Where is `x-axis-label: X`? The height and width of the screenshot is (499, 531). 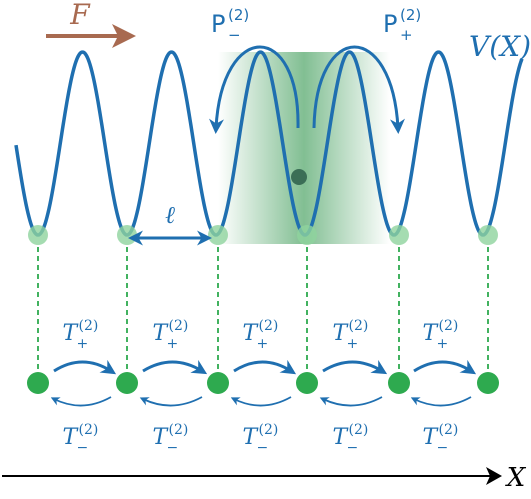 x-axis-label: X is located at coordinates (516, 478).